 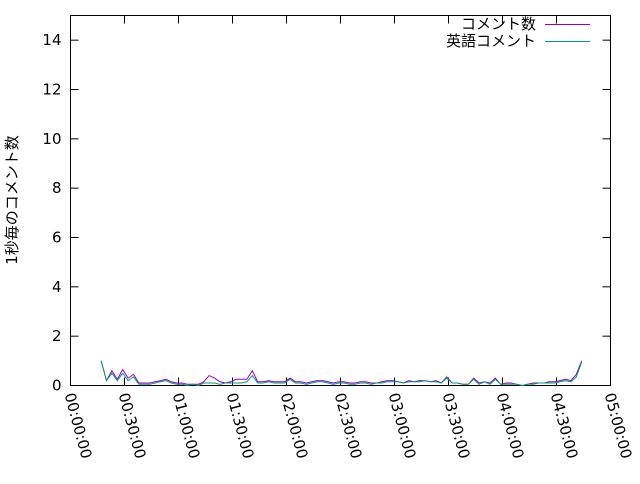 What do you see at coordinates (348, 426) in the screenshot?
I see `x-tick-label: 02:30:00` at bounding box center [348, 426].